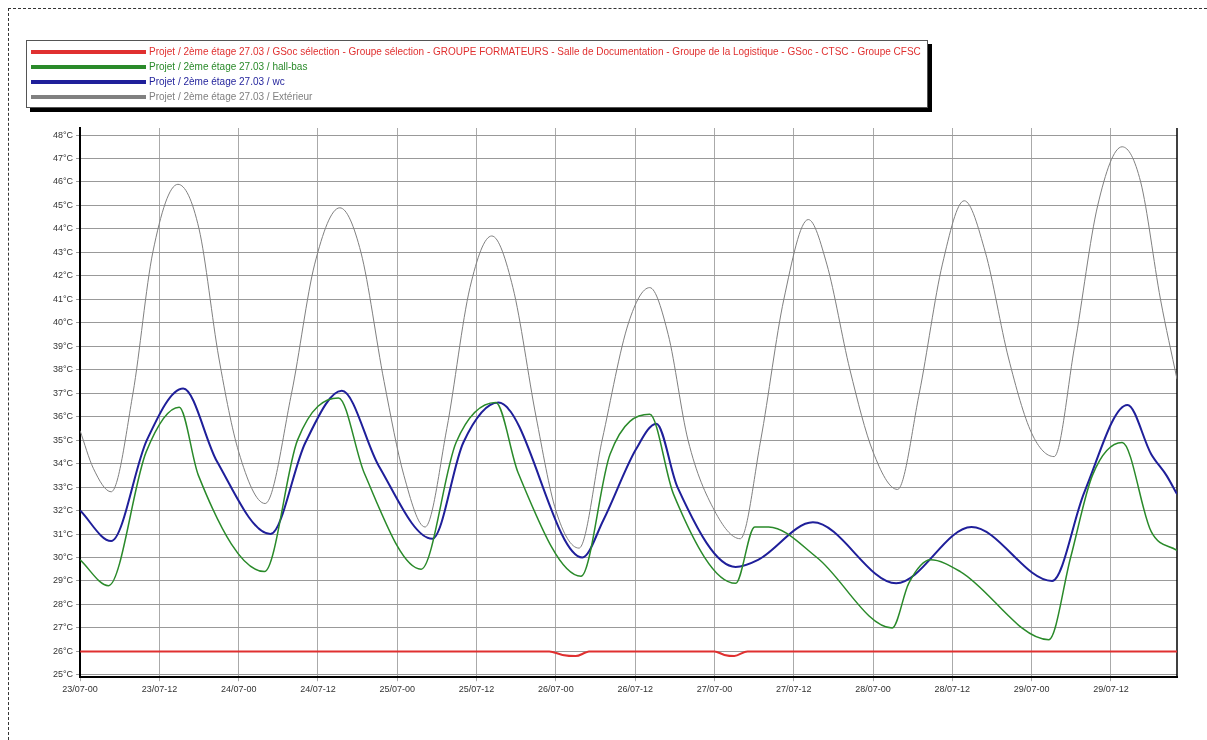  Describe the element at coordinates (635, 689) in the screenshot. I see `x-tick-label: 26/07-12` at that location.